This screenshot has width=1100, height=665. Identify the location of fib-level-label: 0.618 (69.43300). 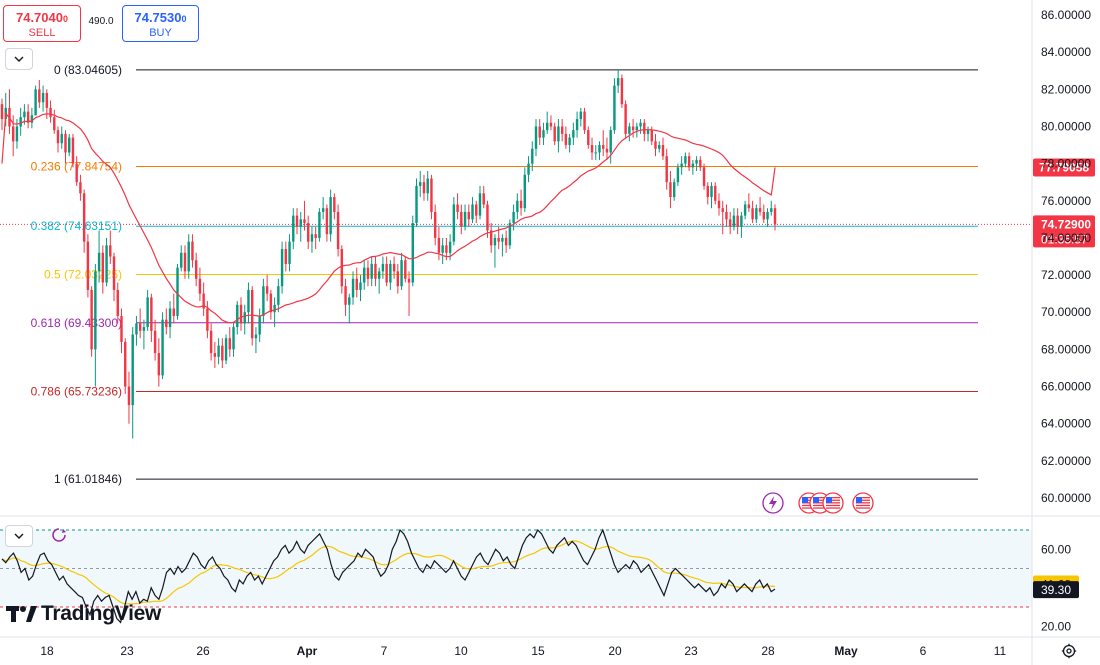
(76, 323).